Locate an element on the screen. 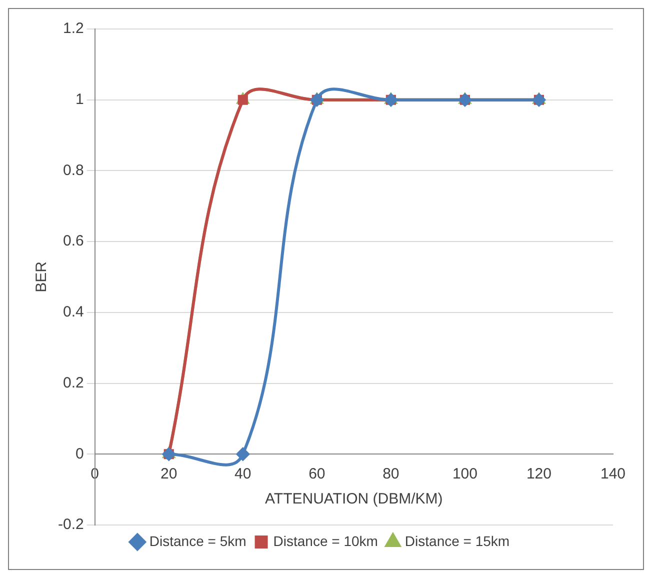 The width and height of the screenshot is (652, 578). x-tick-label: 20 is located at coordinates (169, 473).